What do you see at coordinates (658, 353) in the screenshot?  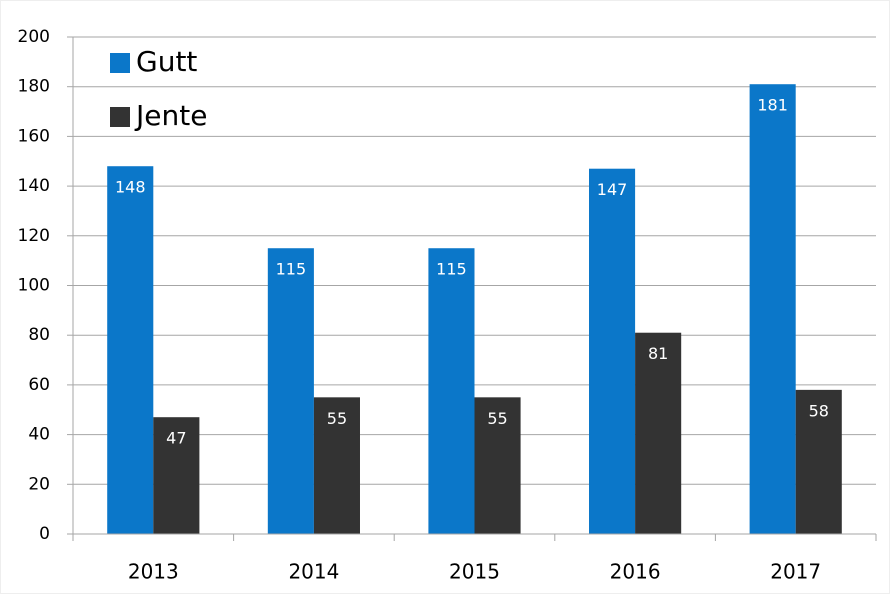 I see `data-label: 81` at bounding box center [658, 353].